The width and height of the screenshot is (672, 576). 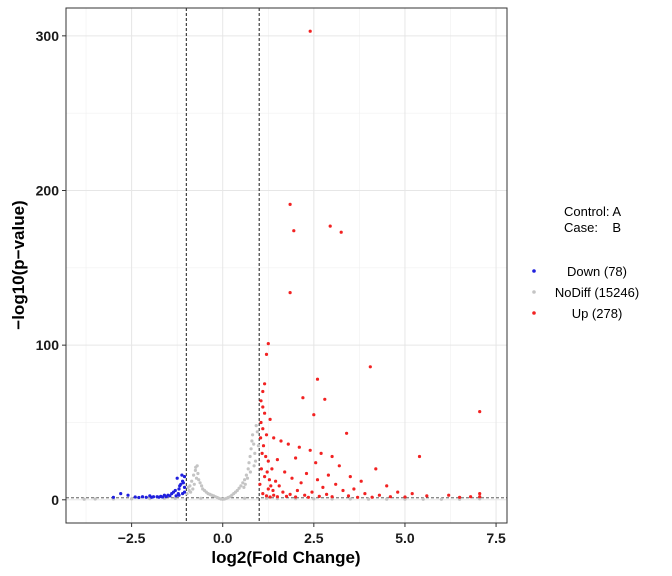 What do you see at coordinates (534, 313) in the screenshot?
I see `legend-key-up` at bounding box center [534, 313].